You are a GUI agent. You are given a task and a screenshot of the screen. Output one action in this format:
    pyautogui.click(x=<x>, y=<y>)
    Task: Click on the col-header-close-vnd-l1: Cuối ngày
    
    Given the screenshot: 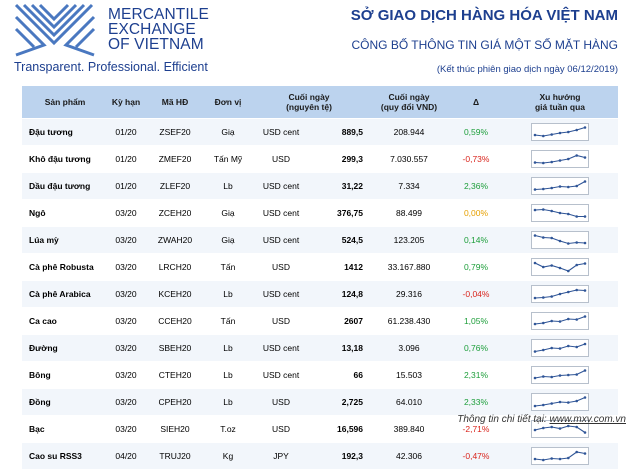 What is the action you would take?
    pyautogui.click(x=409, y=97)
    